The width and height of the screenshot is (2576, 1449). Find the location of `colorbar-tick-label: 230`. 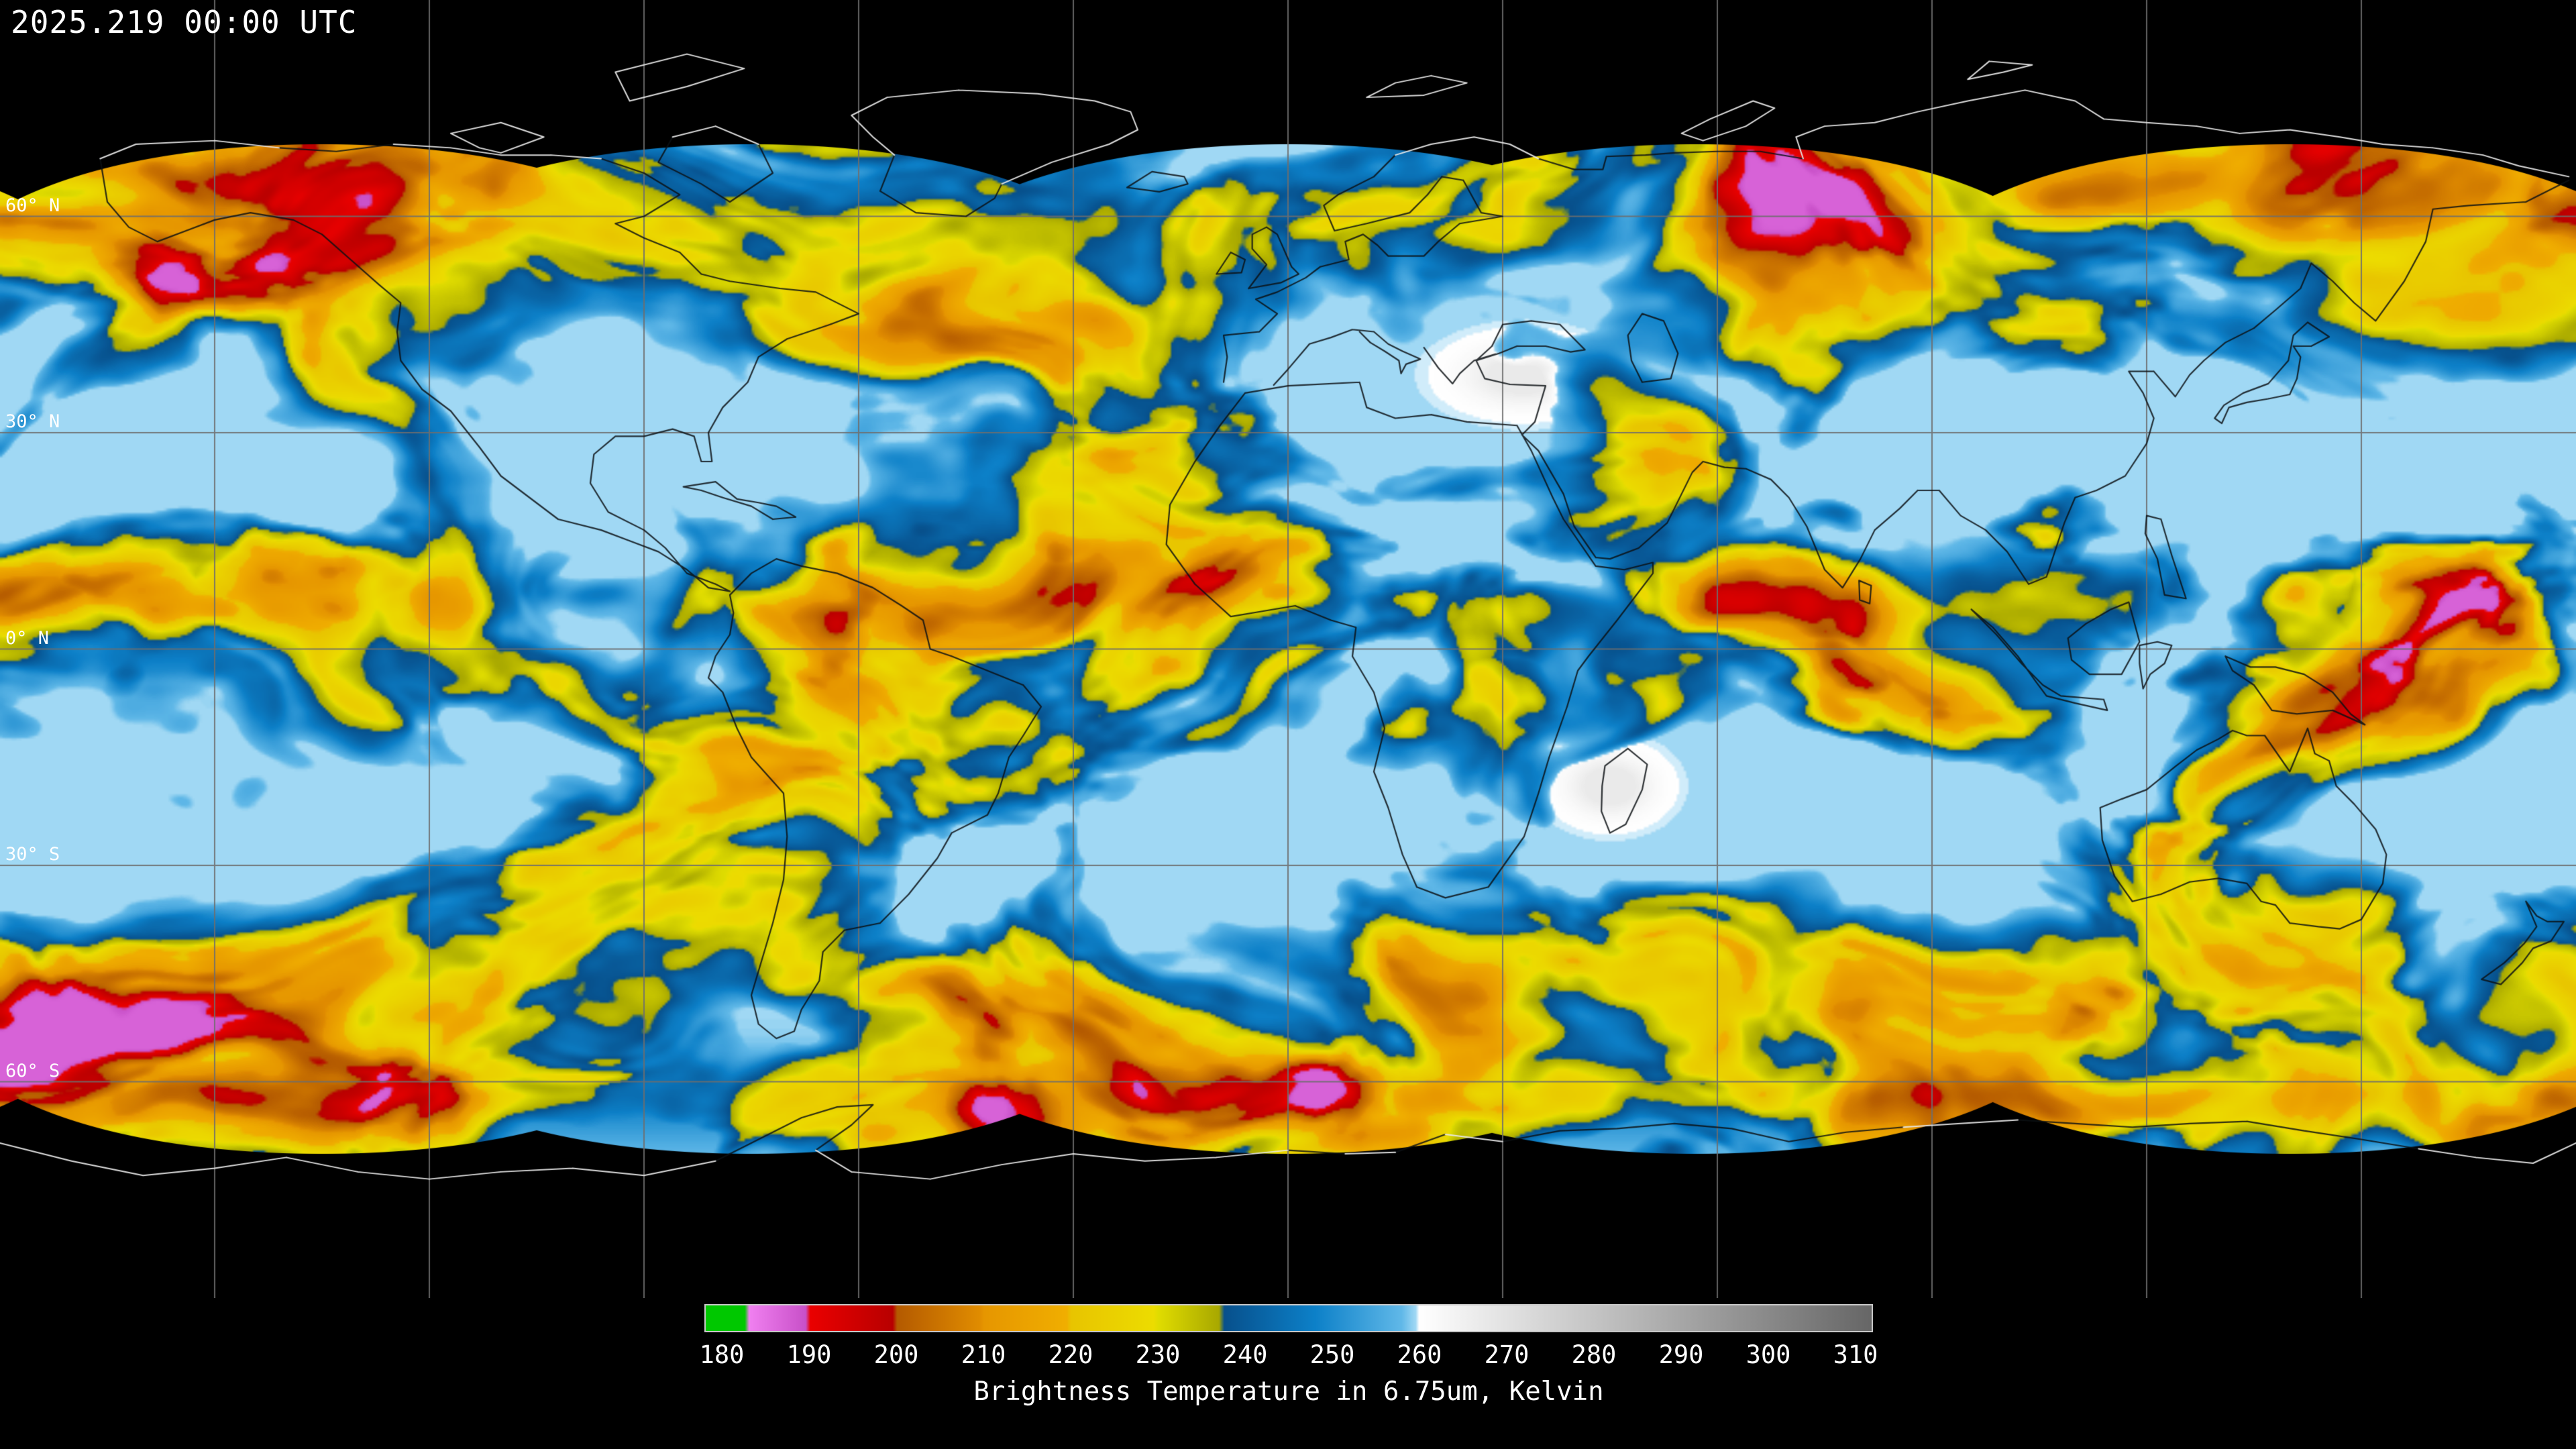

colorbar-tick-label: 230 is located at coordinates (1158, 1354).